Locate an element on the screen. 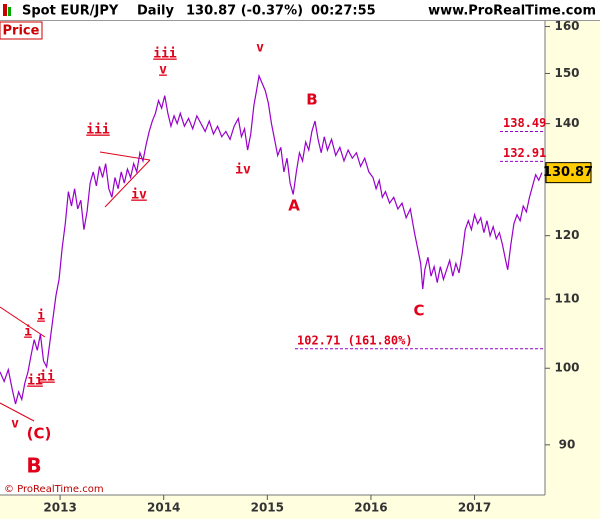 This screenshot has width=600, height=519. wave-label: (C) is located at coordinates (39, 434).